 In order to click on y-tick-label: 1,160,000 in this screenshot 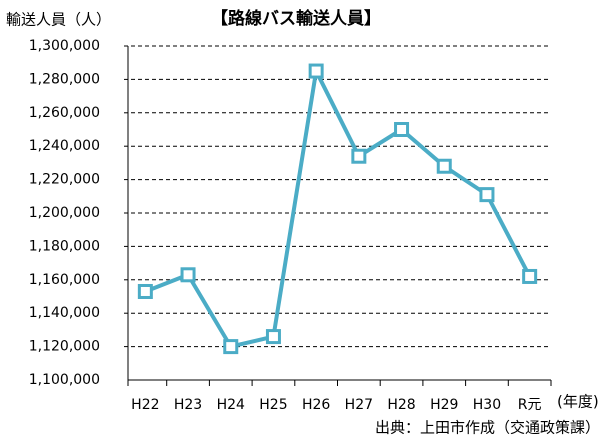, I will do `click(64, 280)`.